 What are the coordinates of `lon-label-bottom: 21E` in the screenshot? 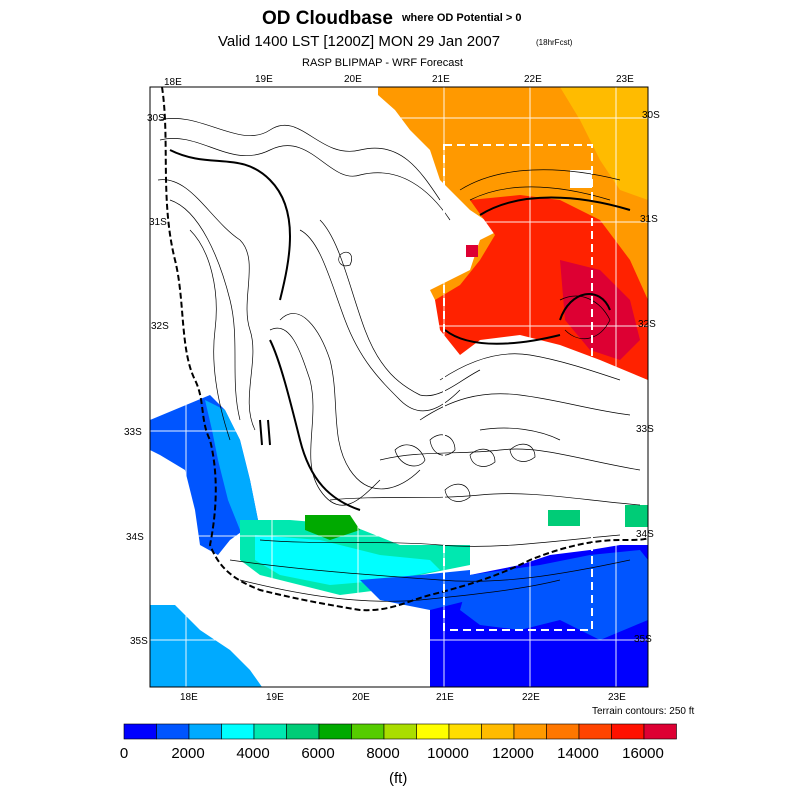 It's located at (445, 697).